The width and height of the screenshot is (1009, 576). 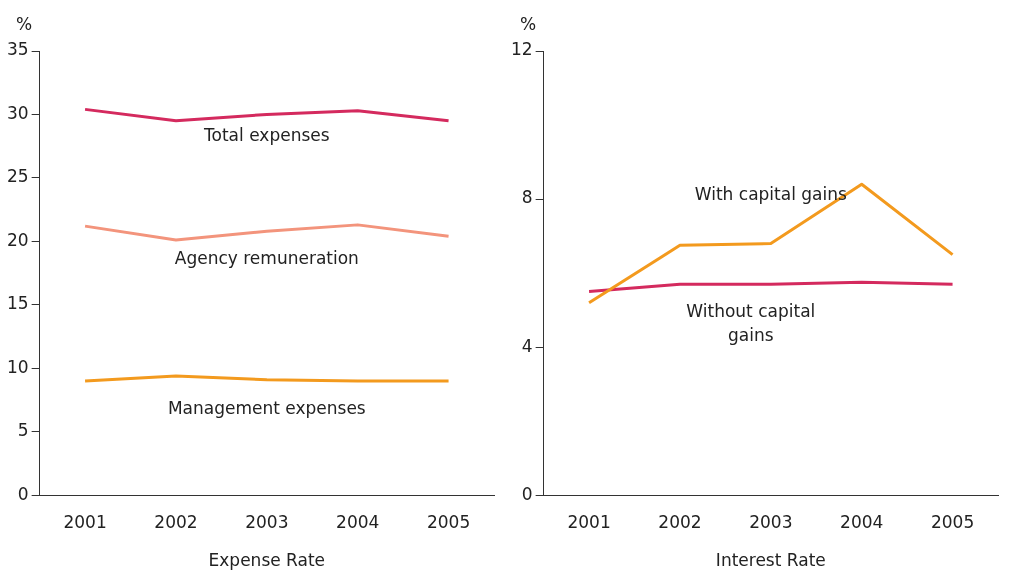 What do you see at coordinates (17, 239) in the screenshot?
I see `y-tick-label: 20` at bounding box center [17, 239].